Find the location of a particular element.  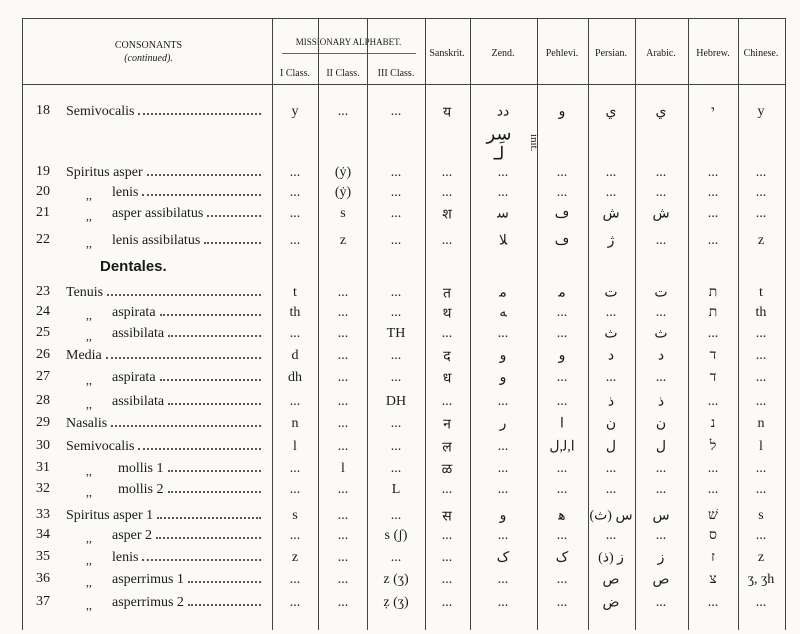

cell: ﮎ is located at coordinates (562, 558).